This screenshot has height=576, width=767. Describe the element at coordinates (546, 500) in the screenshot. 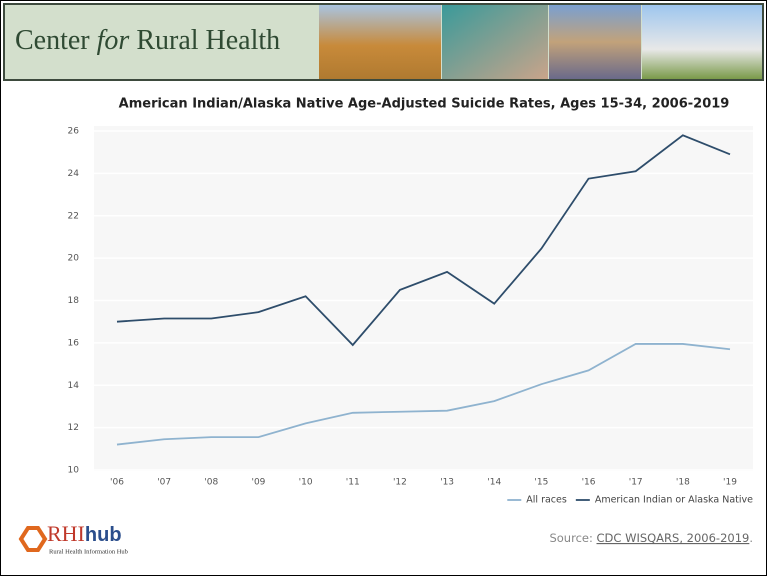

I see `legend-label: All races` at that location.